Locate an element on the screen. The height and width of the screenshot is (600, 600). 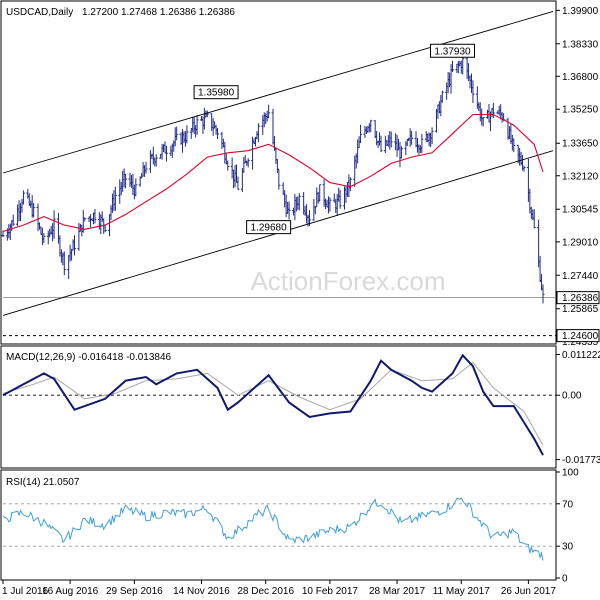
price-axis-label: 1.33650 is located at coordinates (580, 144).